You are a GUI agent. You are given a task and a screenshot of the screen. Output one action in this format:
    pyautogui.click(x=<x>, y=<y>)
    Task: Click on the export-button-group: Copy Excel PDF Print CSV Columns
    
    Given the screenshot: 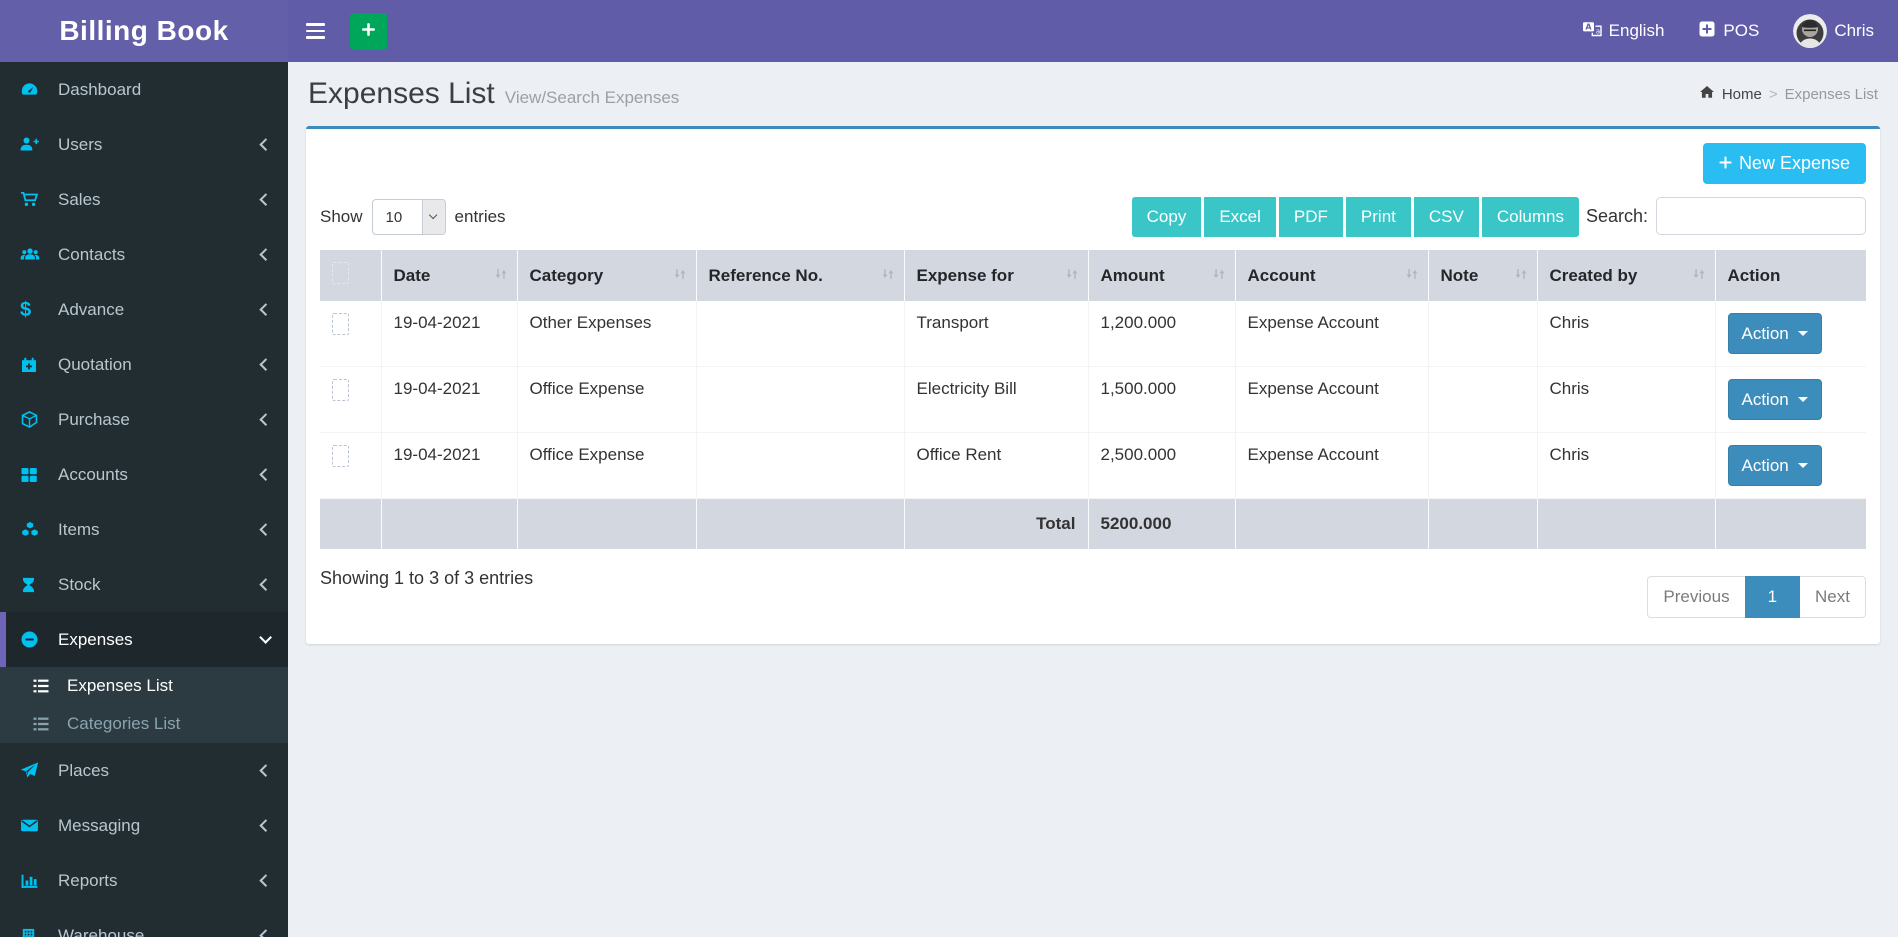 What is the action you would take?
    pyautogui.click(x=1355, y=217)
    